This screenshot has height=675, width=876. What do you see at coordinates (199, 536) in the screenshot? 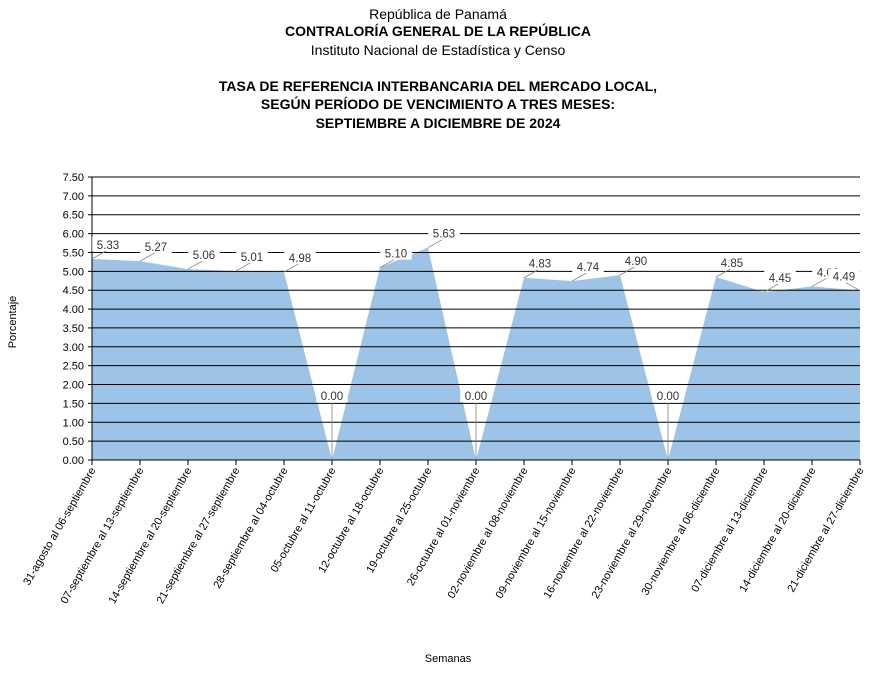
I see `x-tick-label: 21-septiembre al 27-septiembre` at bounding box center [199, 536].